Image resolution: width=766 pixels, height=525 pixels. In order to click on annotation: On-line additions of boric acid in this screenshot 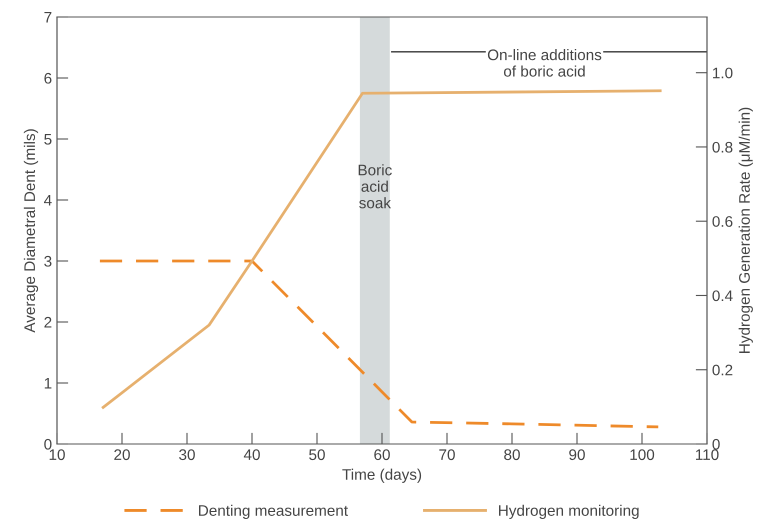, I will do `click(545, 63)`.